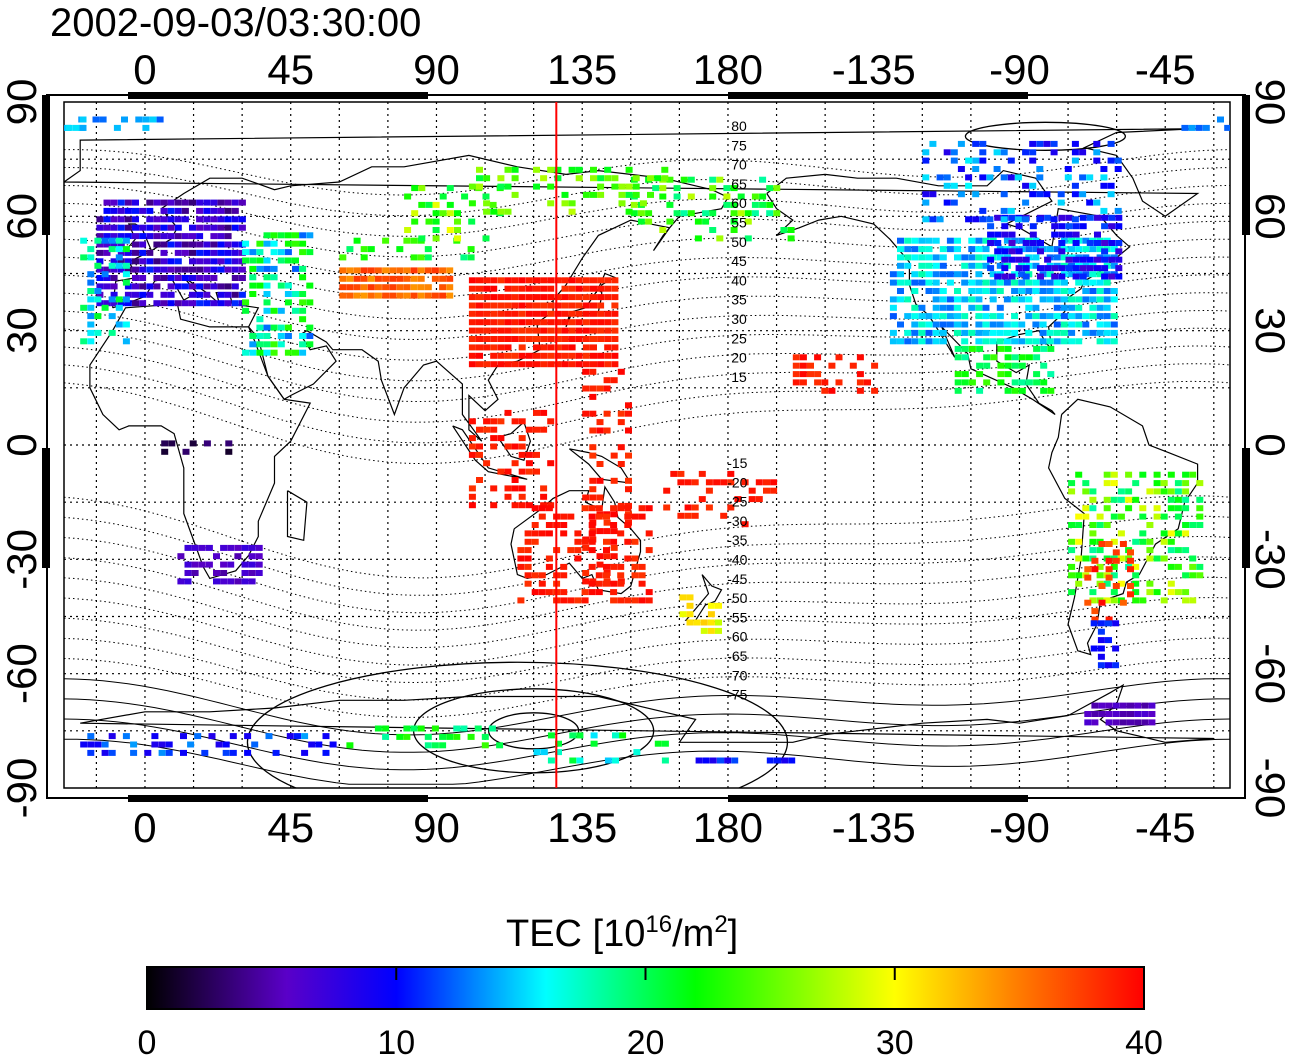 The height and width of the screenshot is (1057, 1292). I want to click on bottom-axis-tick-label: 45, so click(290, 827).